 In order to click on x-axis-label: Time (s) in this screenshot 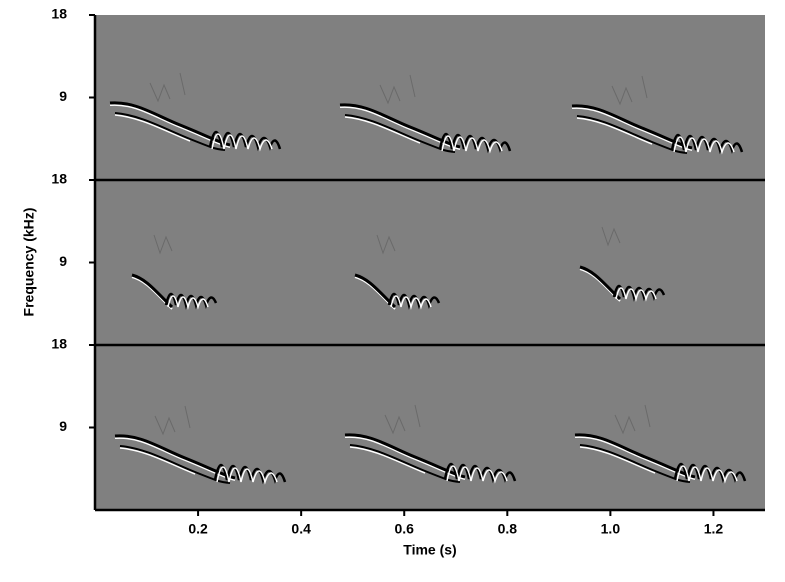, I will do `click(429, 550)`.